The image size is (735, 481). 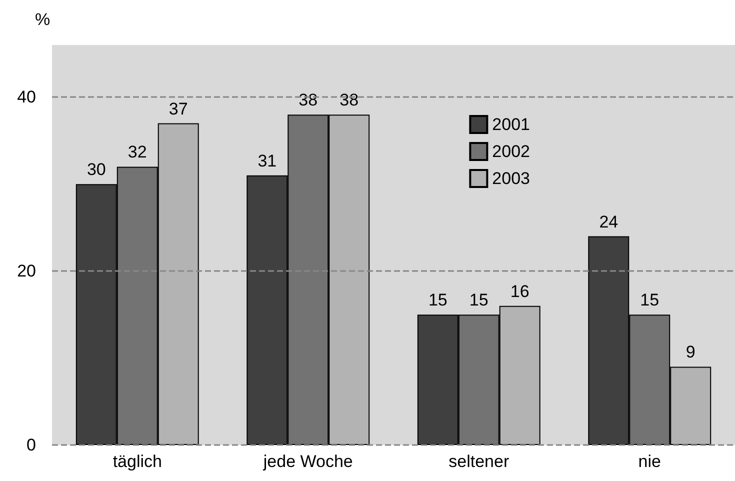 I want to click on x-tick-label: nie, so click(x=649, y=461).